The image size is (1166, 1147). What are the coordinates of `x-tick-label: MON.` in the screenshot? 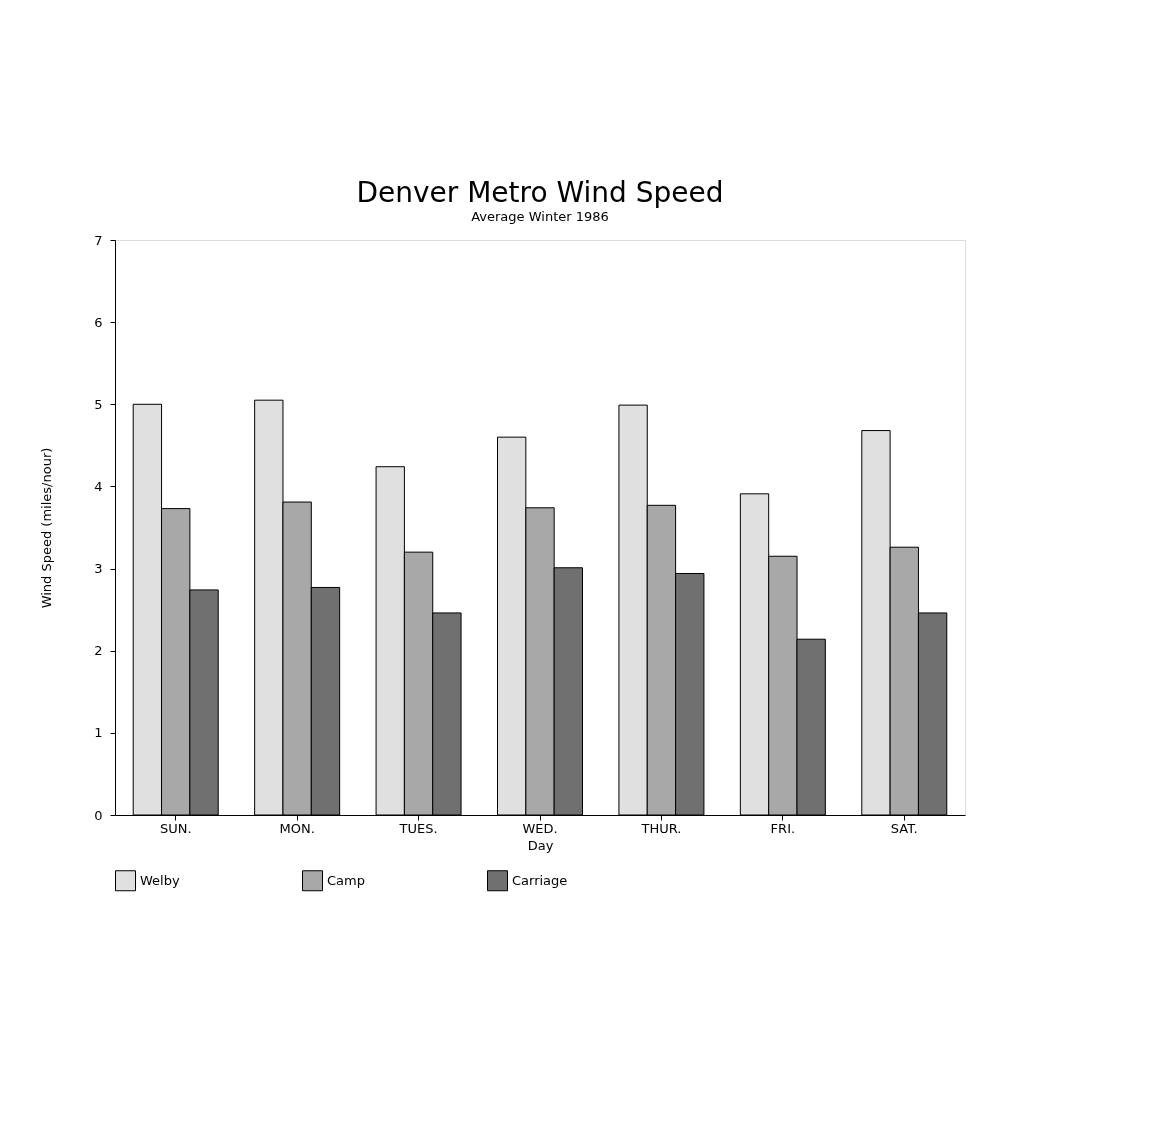 It's located at (297, 828).